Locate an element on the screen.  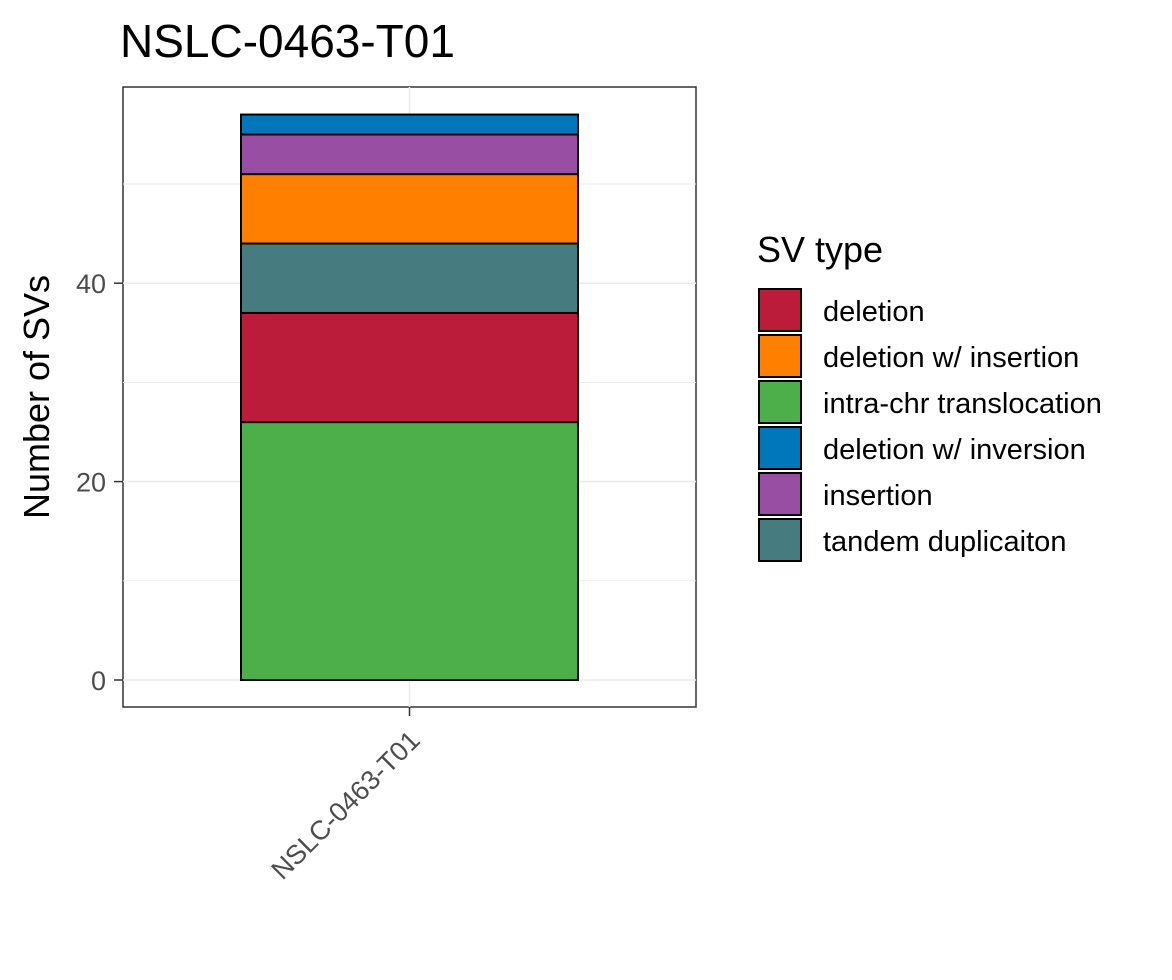
legend-label: deletion is located at coordinates (874, 312).